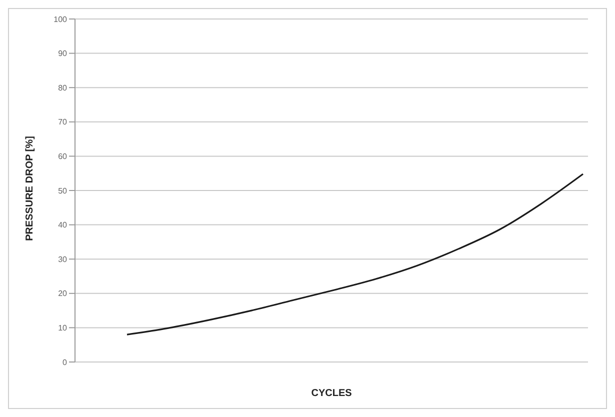  I want to click on y-tick-label: 10, so click(63, 328).